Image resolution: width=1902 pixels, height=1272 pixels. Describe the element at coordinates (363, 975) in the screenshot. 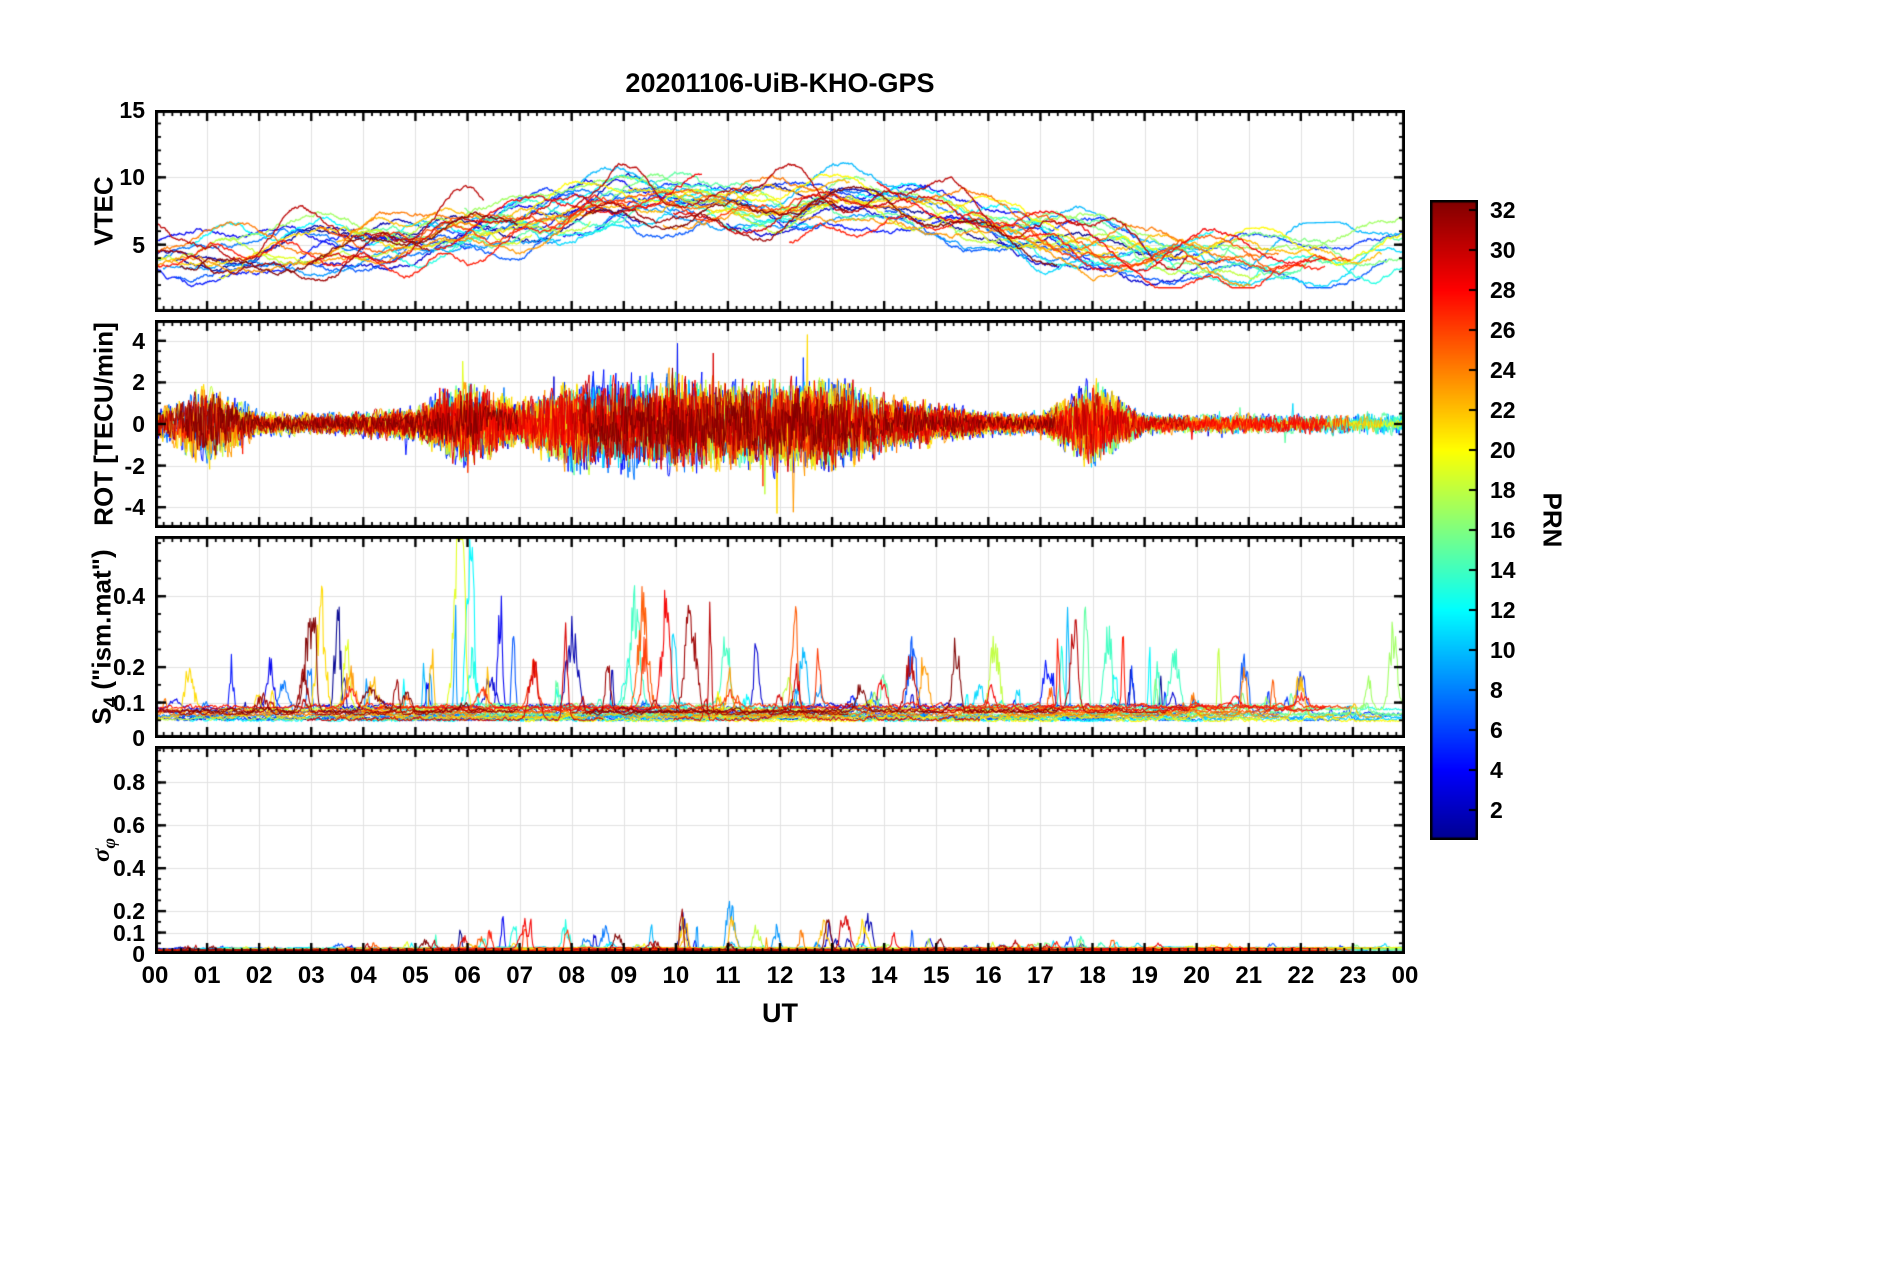

I see `x-tick-label: 04` at that location.